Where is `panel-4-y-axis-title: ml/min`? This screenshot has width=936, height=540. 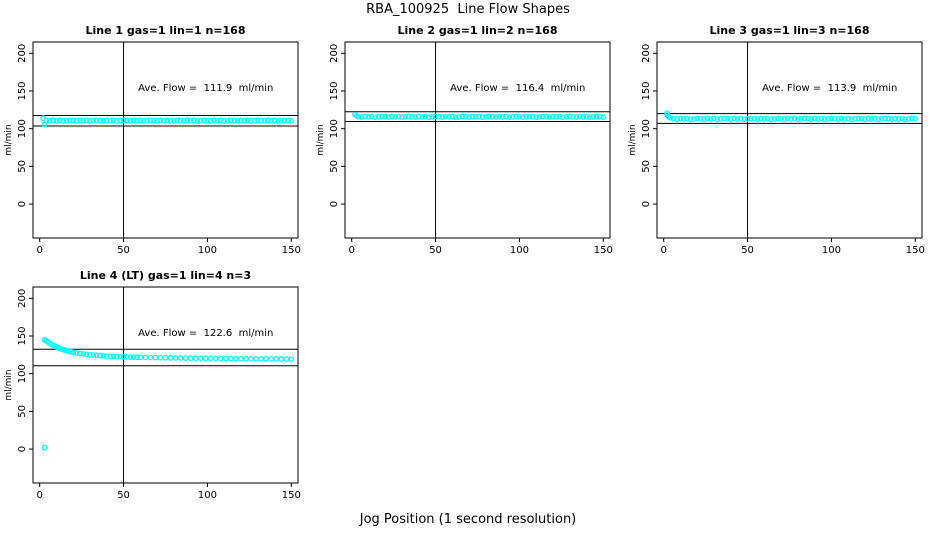 panel-4-y-axis-title: ml/min is located at coordinates (9, 384).